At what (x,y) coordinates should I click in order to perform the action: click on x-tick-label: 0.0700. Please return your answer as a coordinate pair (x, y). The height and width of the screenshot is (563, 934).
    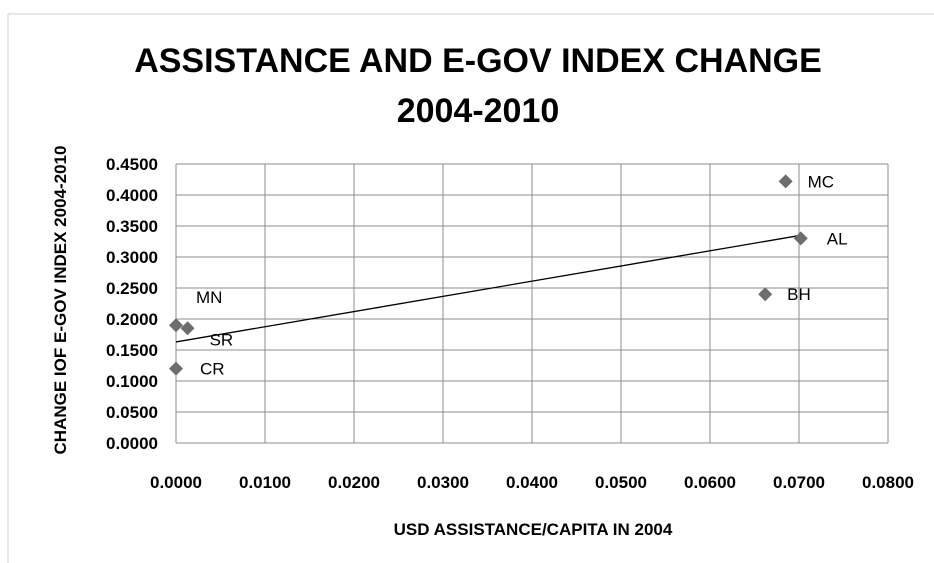
    Looking at the image, I should click on (799, 482).